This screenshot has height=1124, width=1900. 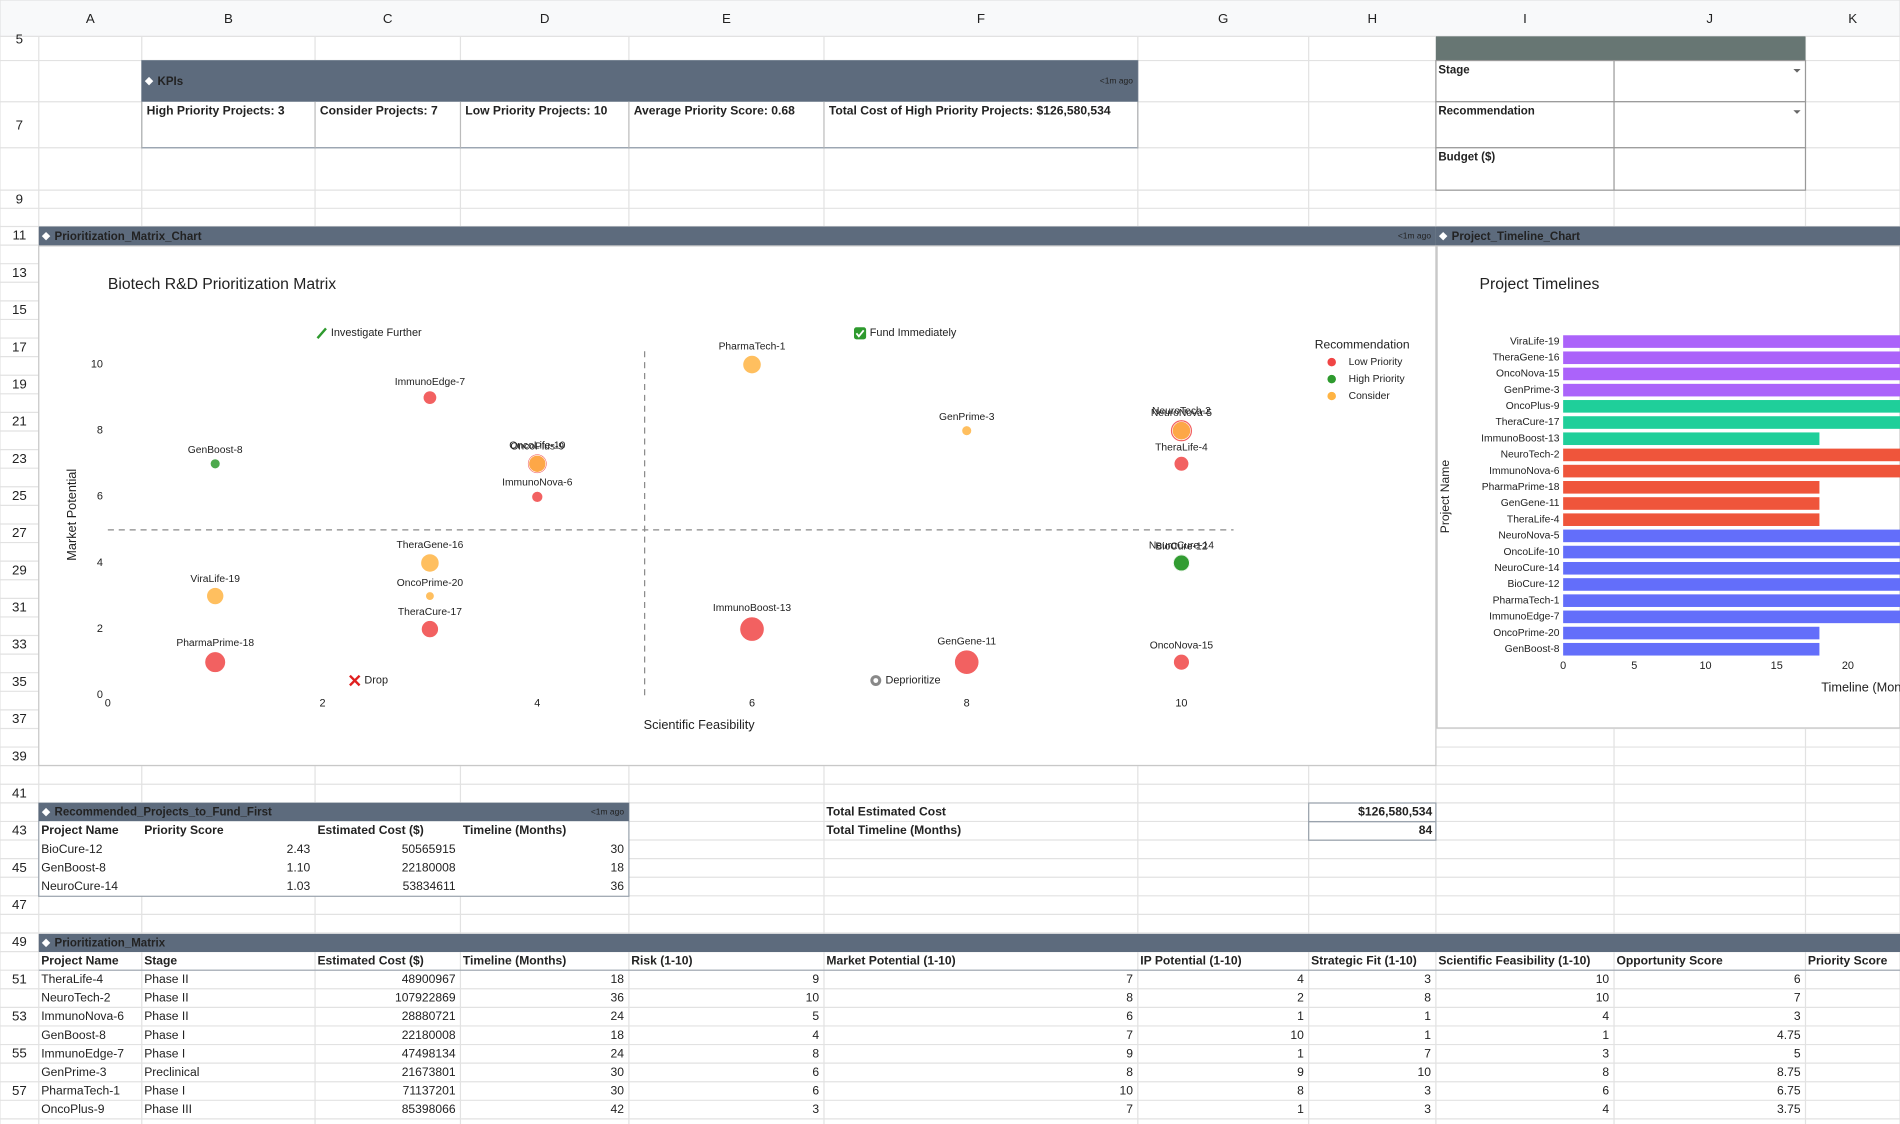 What do you see at coordinates (19, 1053) in the screenshot?
I see `row-header: 55` at bounding box center [19, 1053].